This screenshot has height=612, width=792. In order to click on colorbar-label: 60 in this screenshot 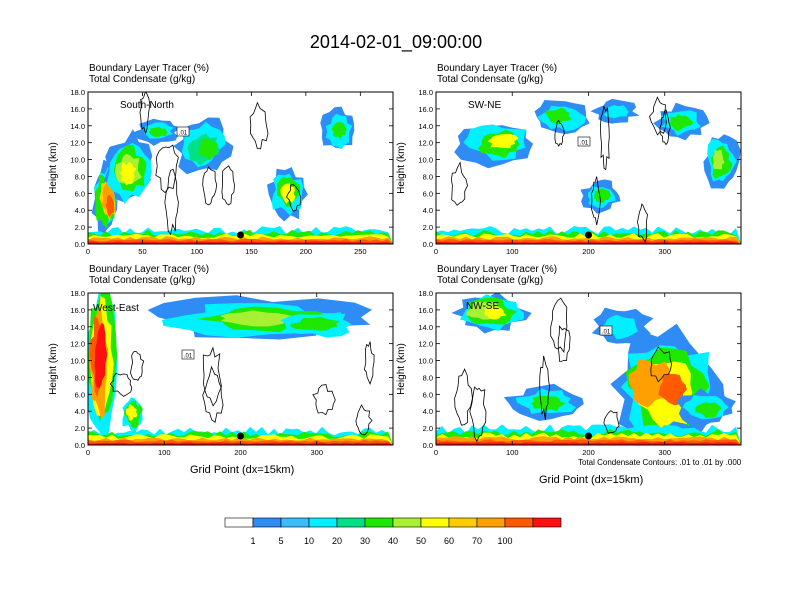, I will do `click(449, 541)`.